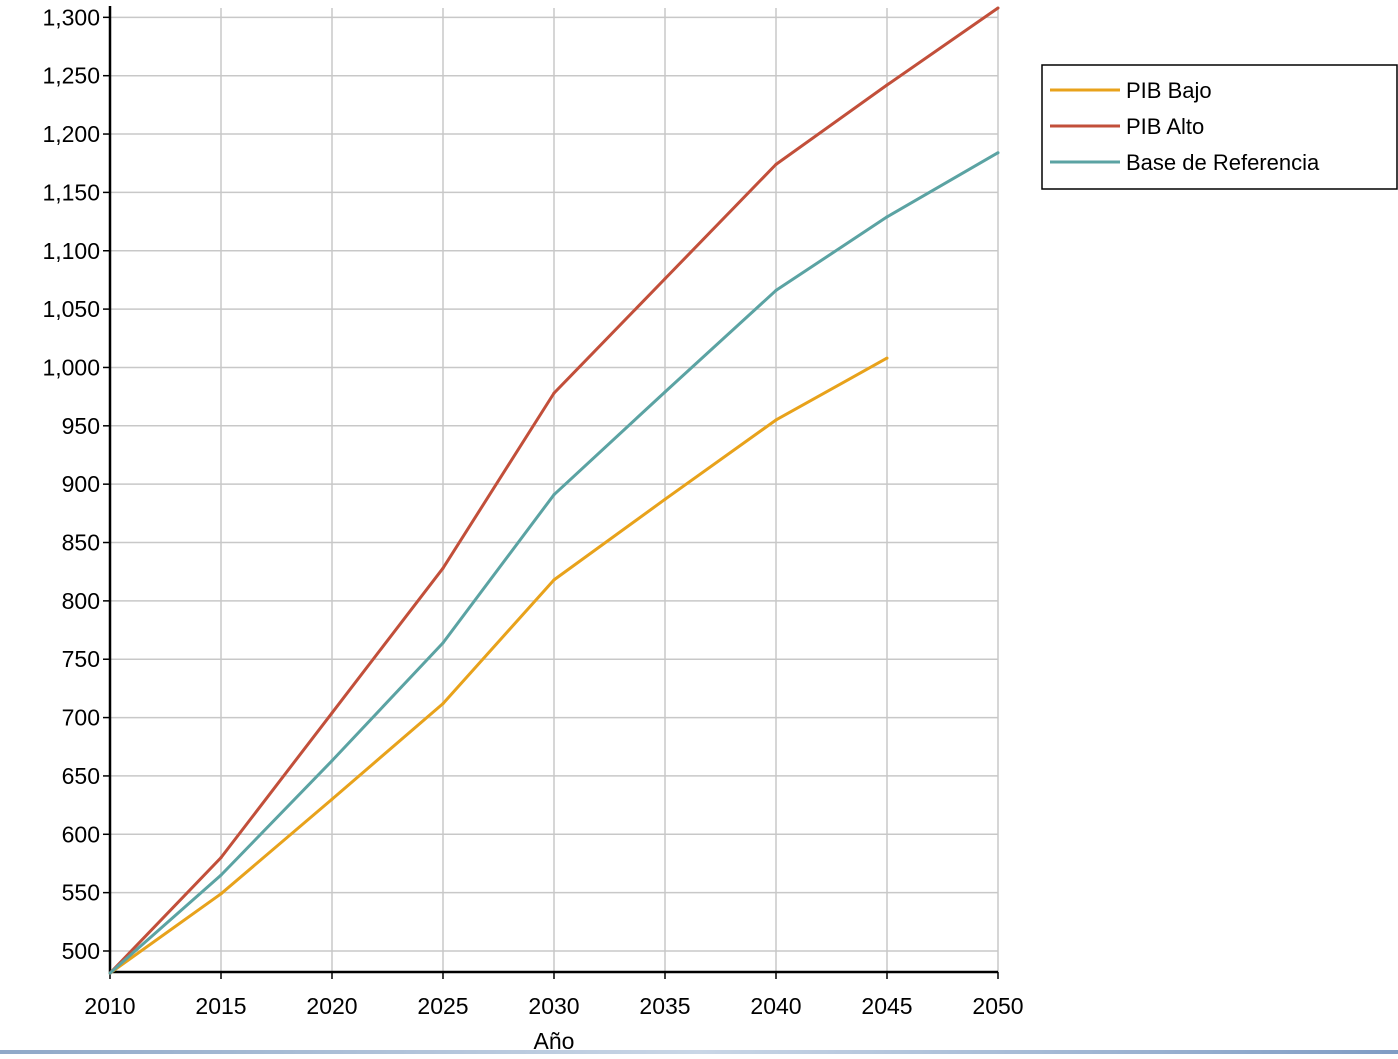  I want to click on y-tick-label: 700, so click(81, 718).